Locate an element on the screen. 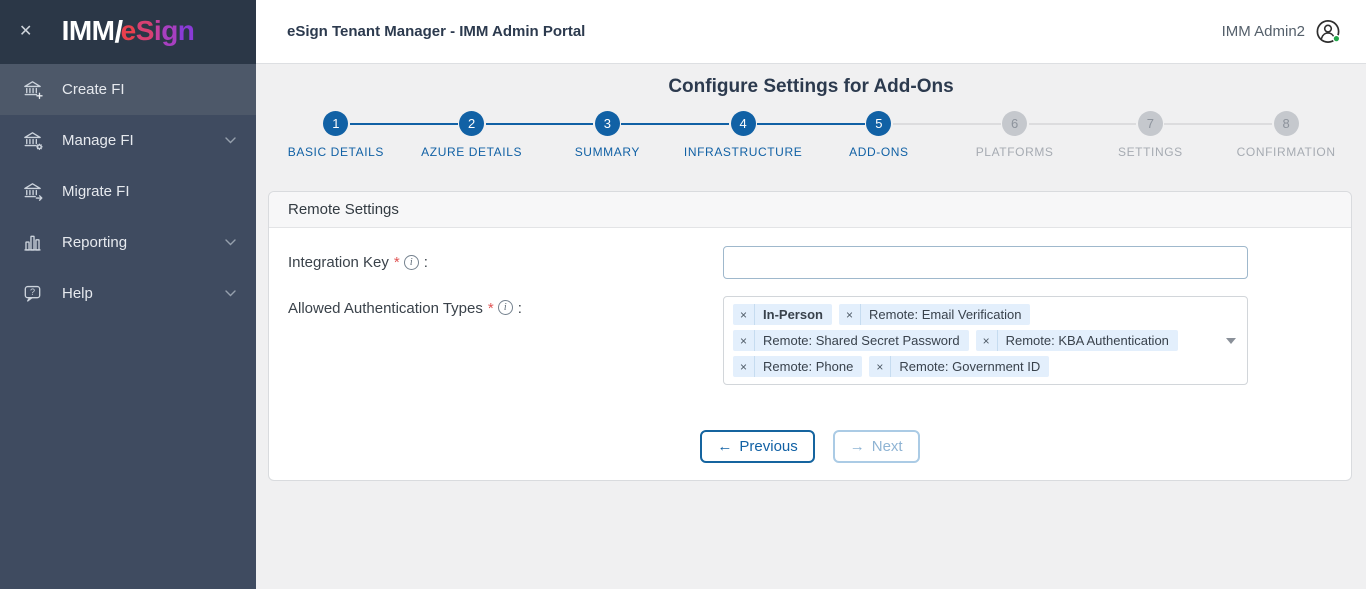 The image size is (1366, 589). sidebar-item-manage-fi: Manage FI is located at coordinates (128, 140).